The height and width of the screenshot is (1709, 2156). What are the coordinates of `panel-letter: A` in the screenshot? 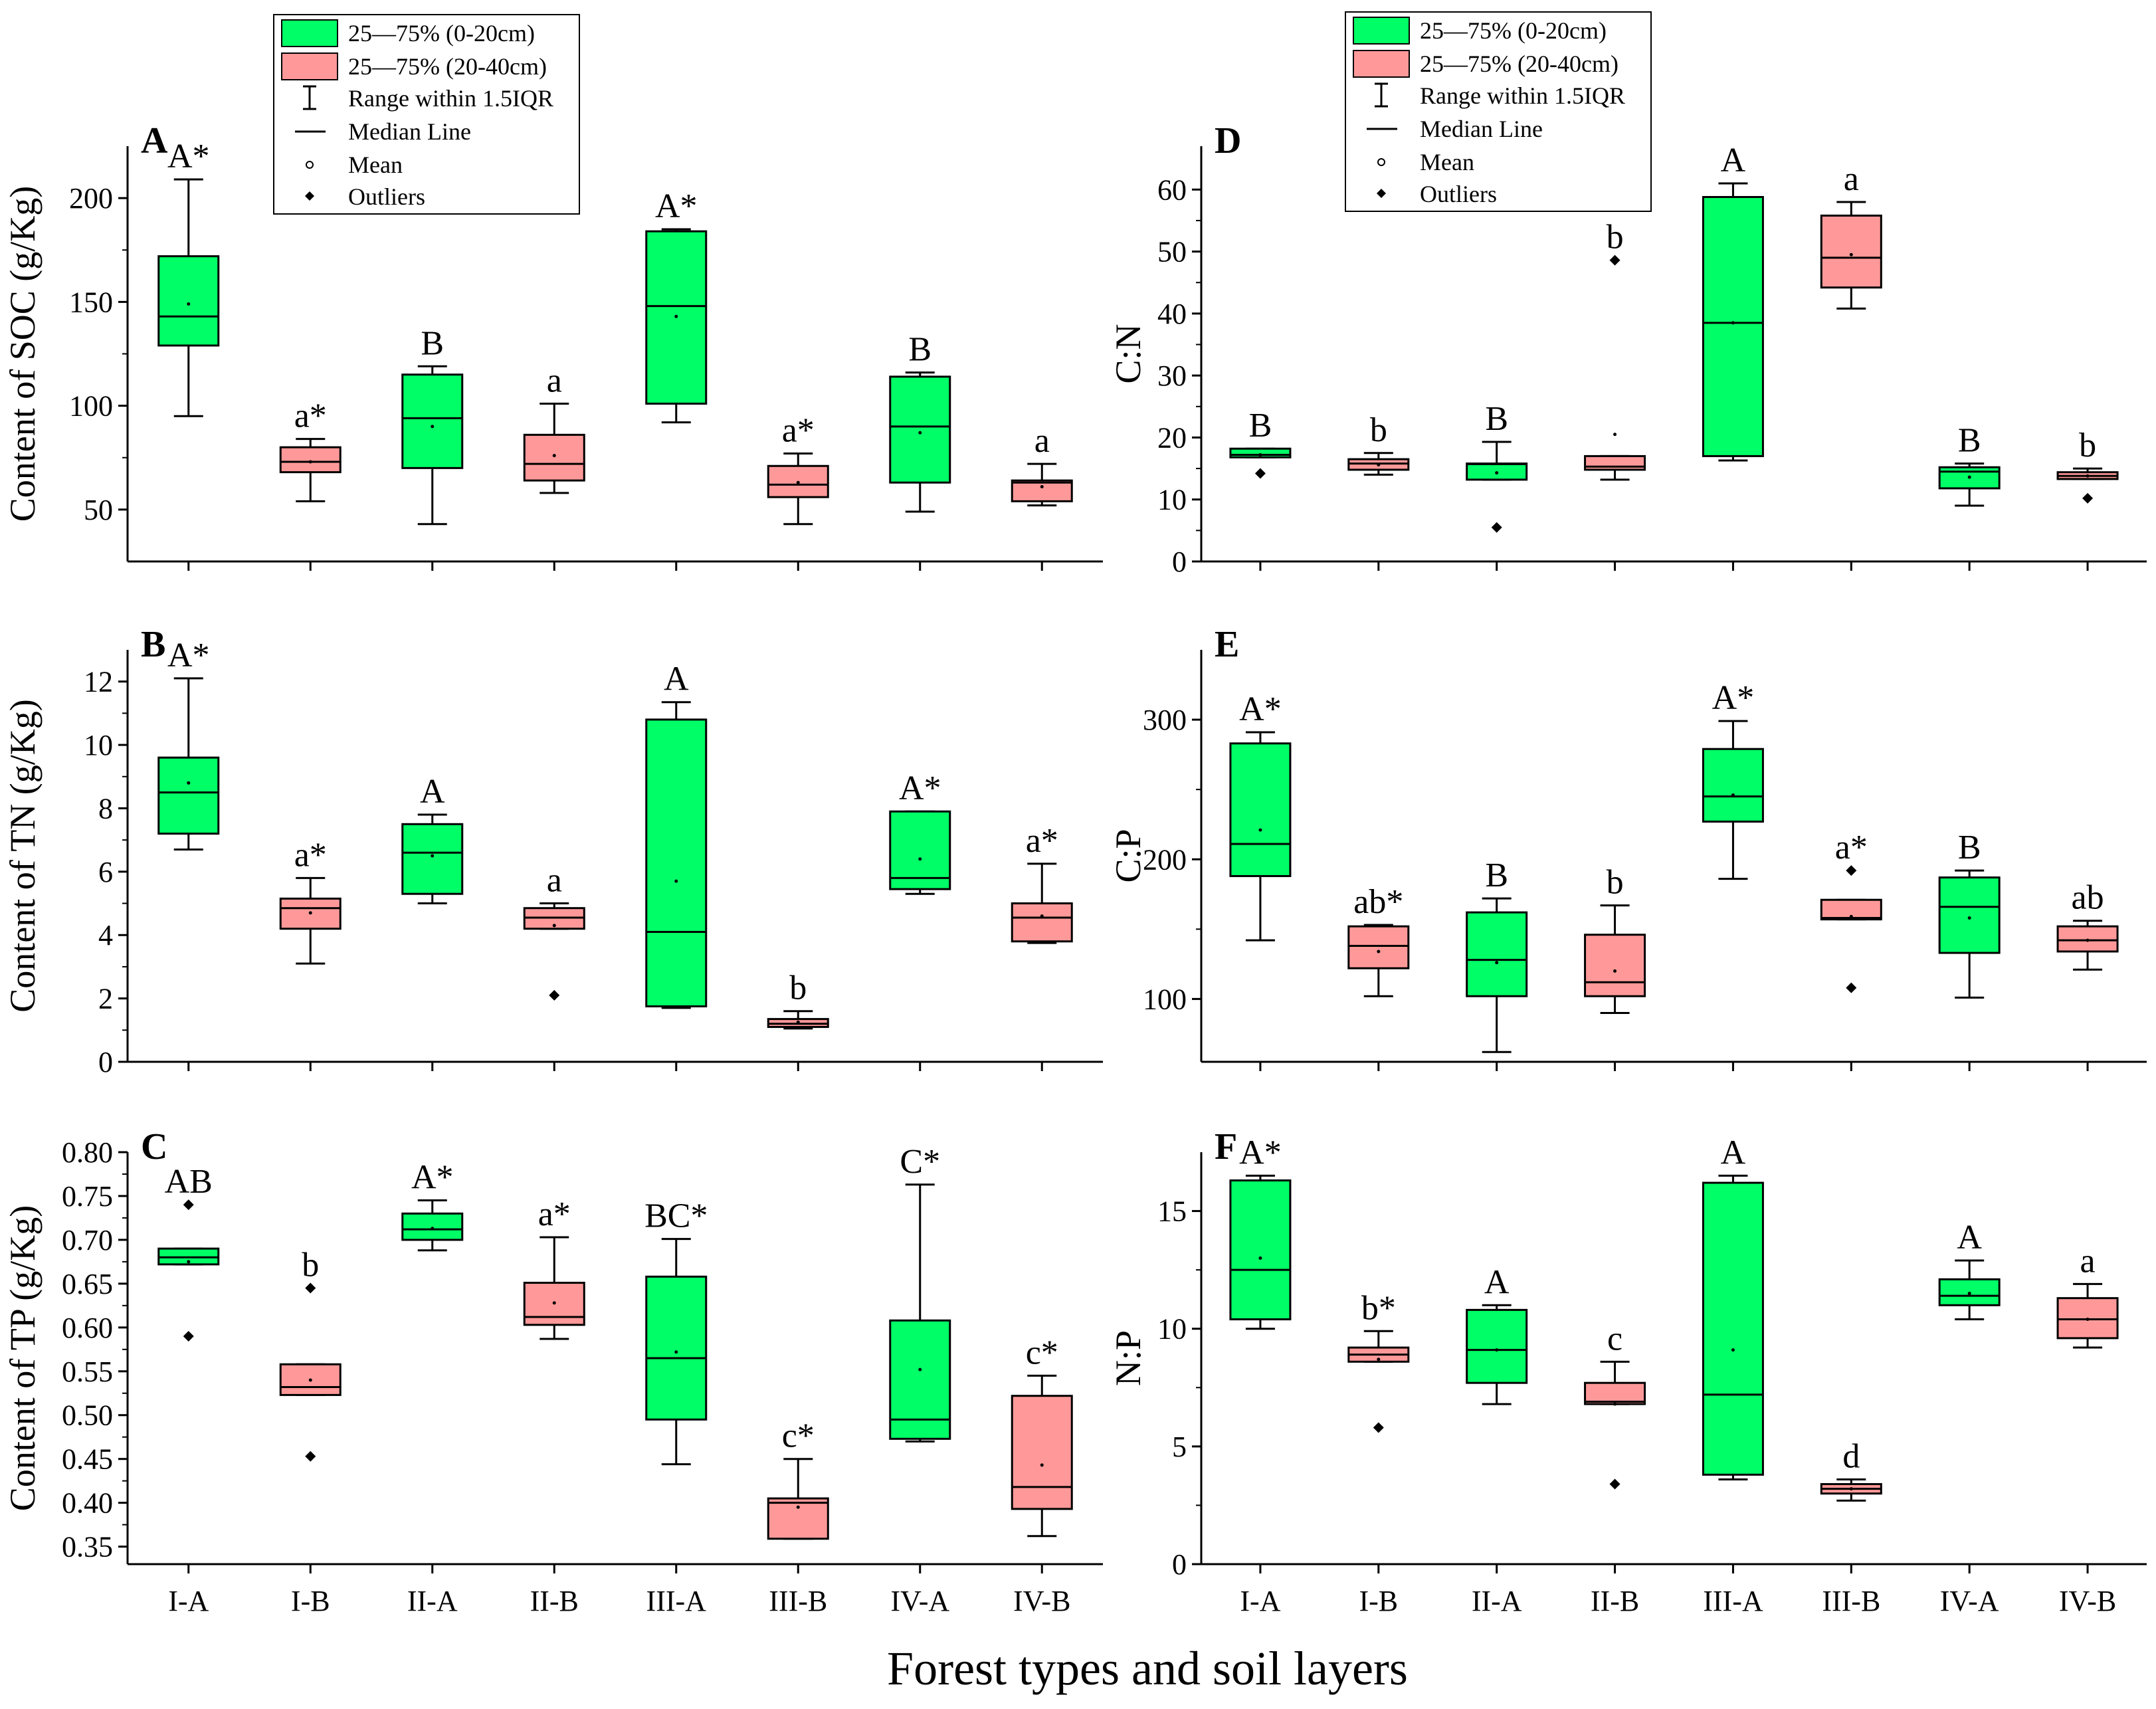 It's located at (154, 140).